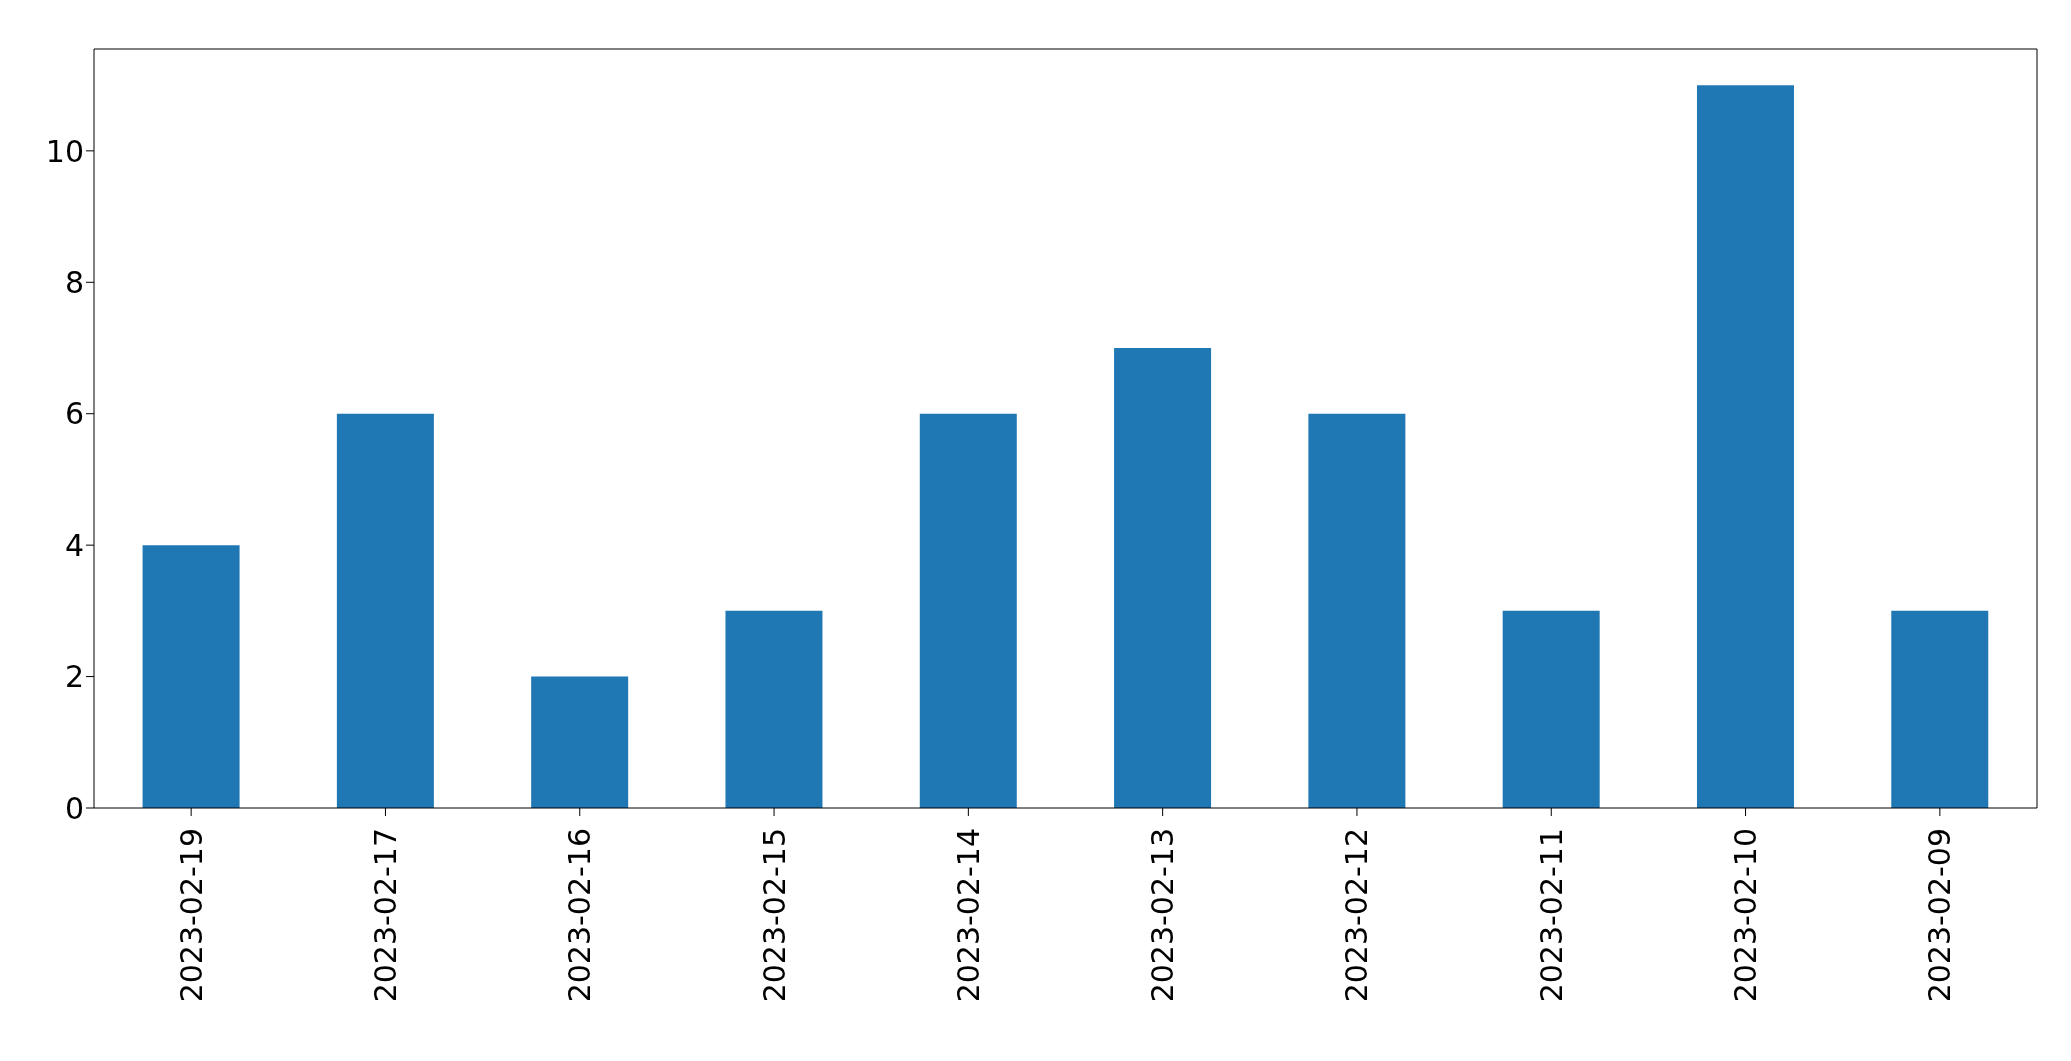 The height and width of the screenshot is (1061, 2071). What do you see at coordinates (1163, 915) in the screenshot?
I see `x-tick-label: 2023-02-13` at bounding box center [1163, 915].